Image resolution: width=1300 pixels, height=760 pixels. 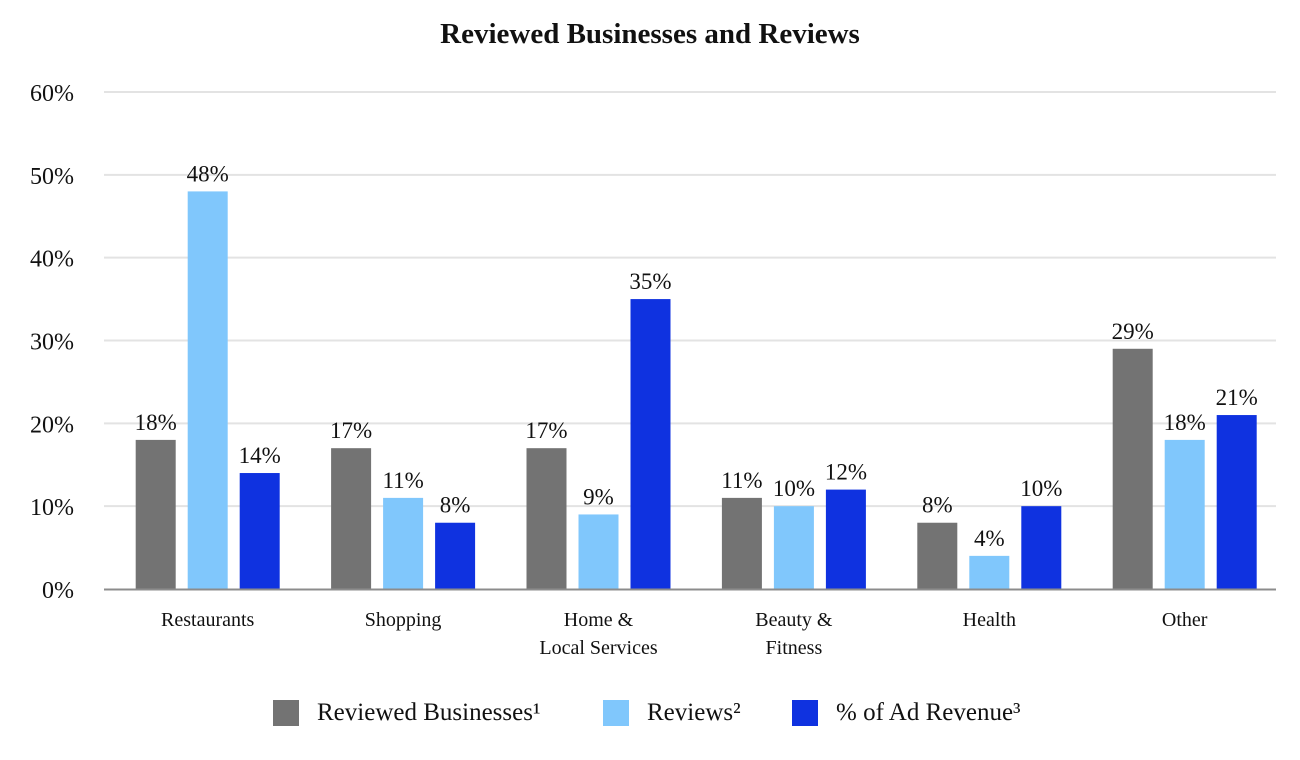 What do you see at coordinates (52, 260) in the screenshot?
I see `y-tick-label: 40%` at bounding box center [52, 260].